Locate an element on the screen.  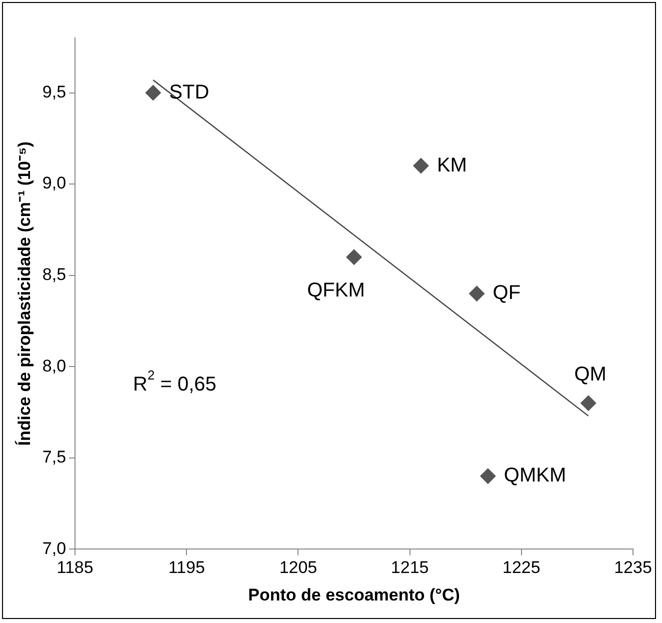
x-tick-label: 1185 is located at coordinates (75, 568).